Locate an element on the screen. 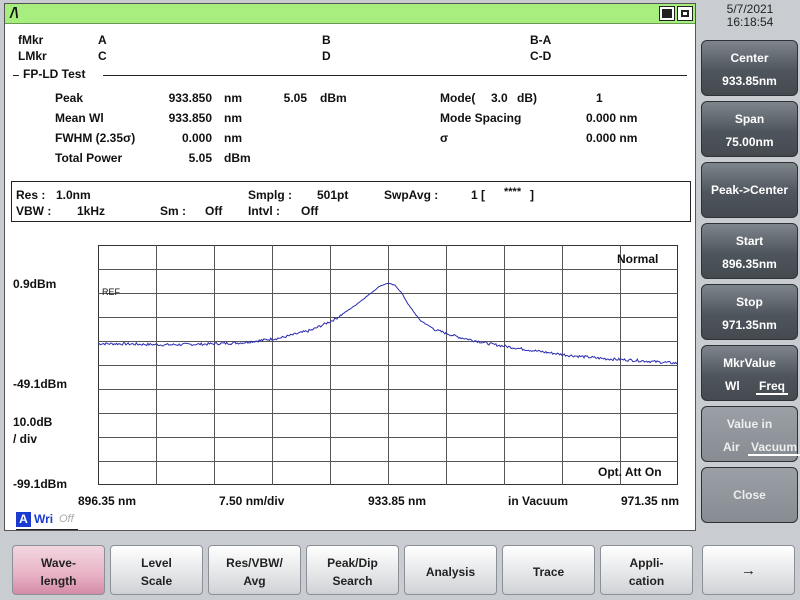  trace-fkey-label: Trace is located at coordinates (548, 572).